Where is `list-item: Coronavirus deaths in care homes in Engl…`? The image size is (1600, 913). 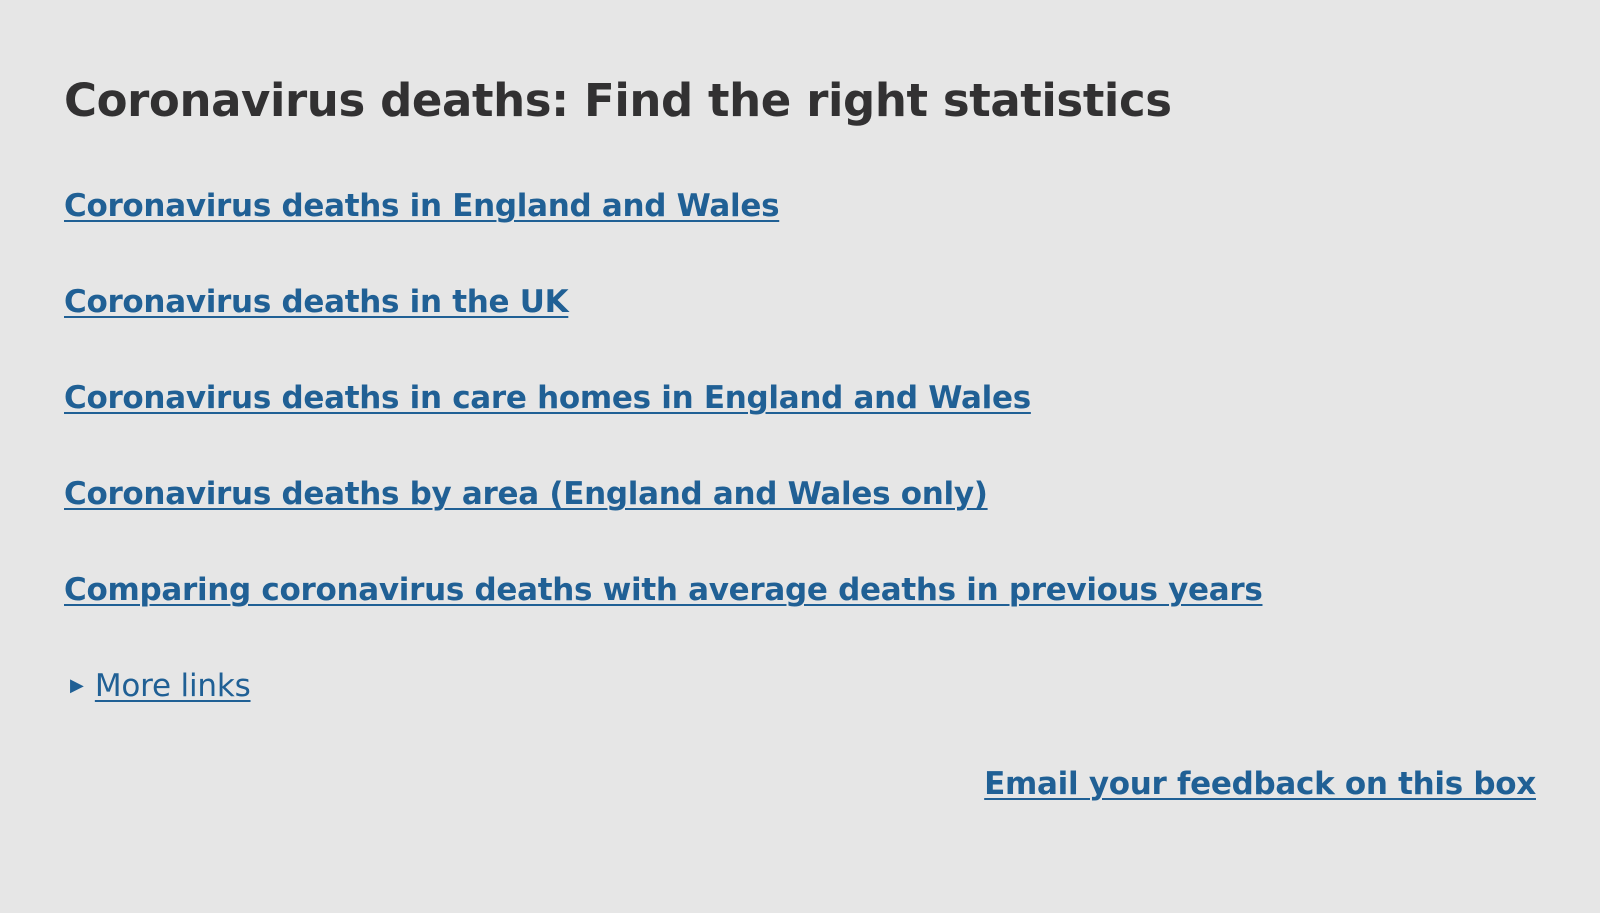
list-item: Coronavirus deaths in care homes in Engl… is located at coordinates (663, 428).